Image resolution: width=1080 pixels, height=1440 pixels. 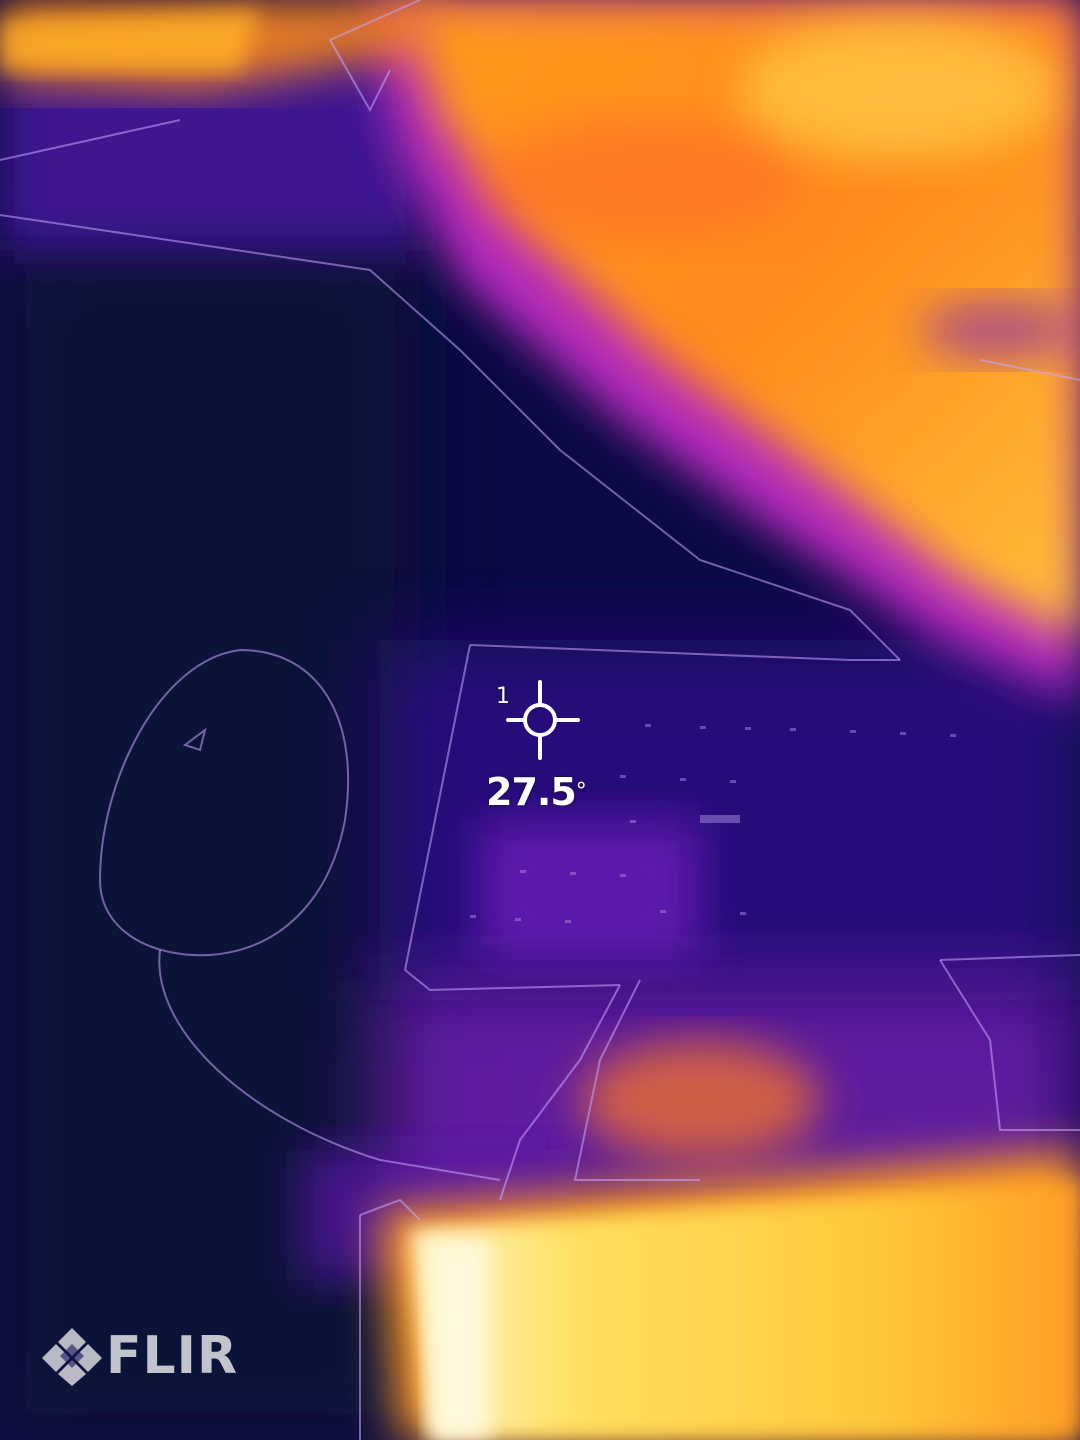 I want to click on brand-wordmark: FLIR, so click(x=172, y=1356).